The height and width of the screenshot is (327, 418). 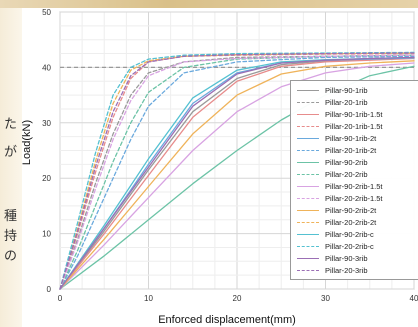 What do you see at coordinates (46, 12) in the screenshot?
I see `y-tick-label: 50` at bounding box center [46, 12].